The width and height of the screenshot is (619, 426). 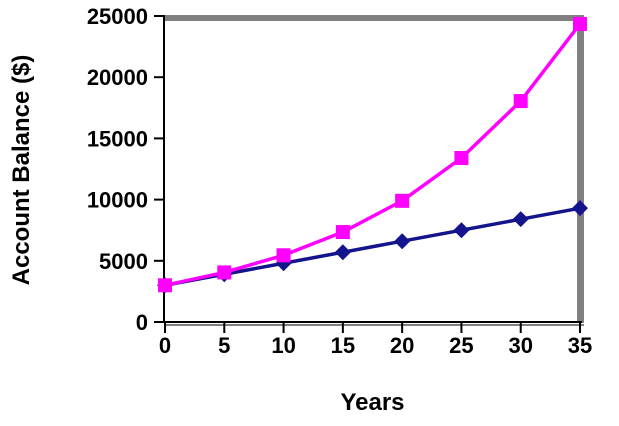 What do you see at coordinates (343, 345) in the screenshot?
I see `x-tick-label: 15` at bounding box center [343, 345].